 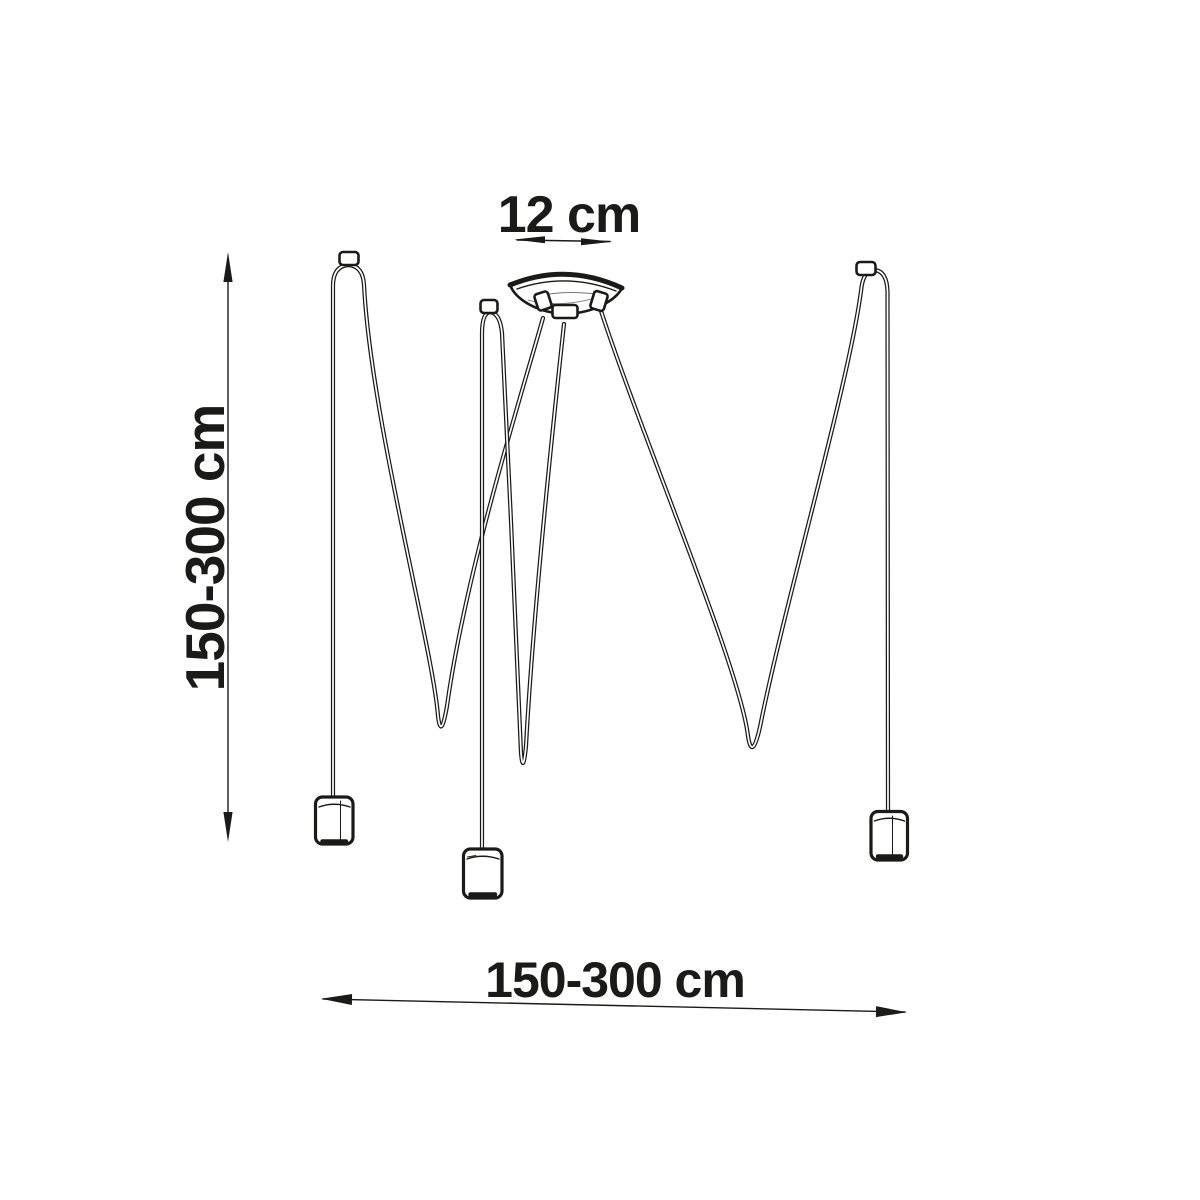 I want to click on canopy-width-label: 12 cm, so click(x=569, y=215).